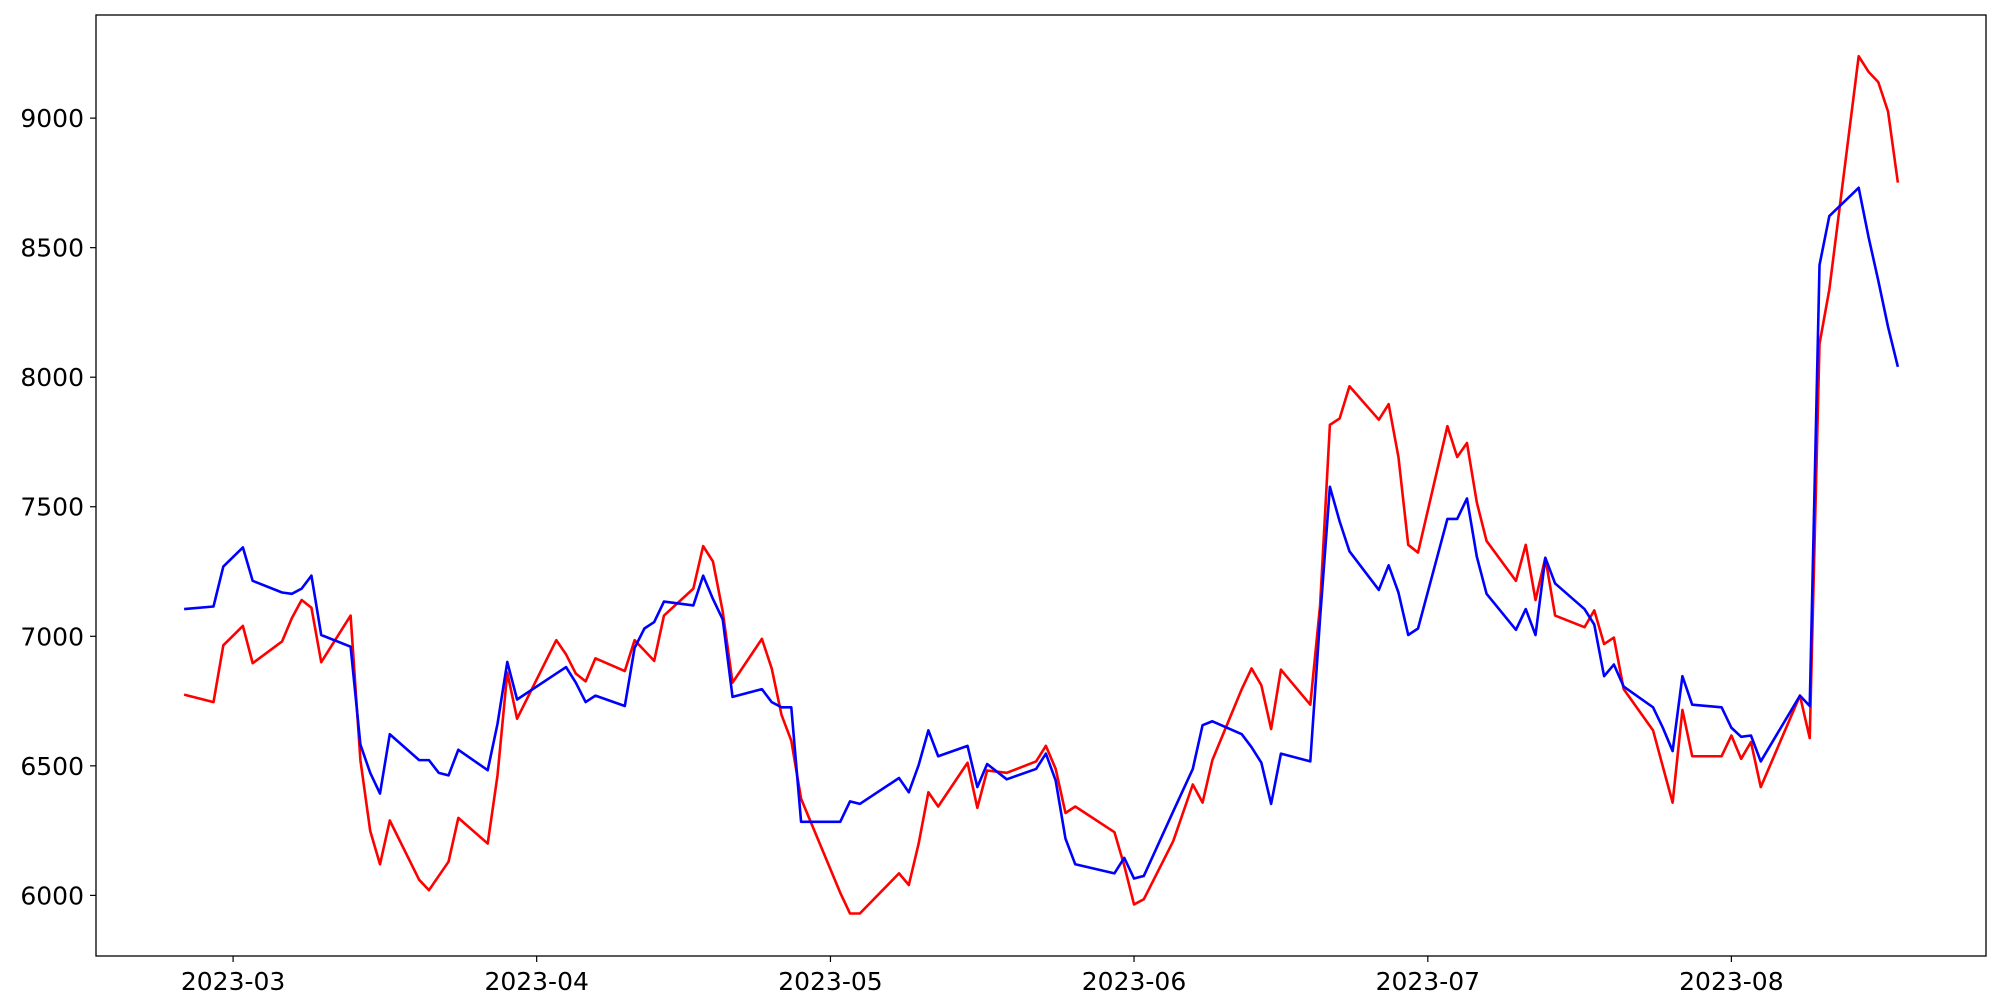  What do you see at coordinates (233, 981) in the screenshot?
I see `x-tick-label: 2023-03` at bounding box center [233, 981].